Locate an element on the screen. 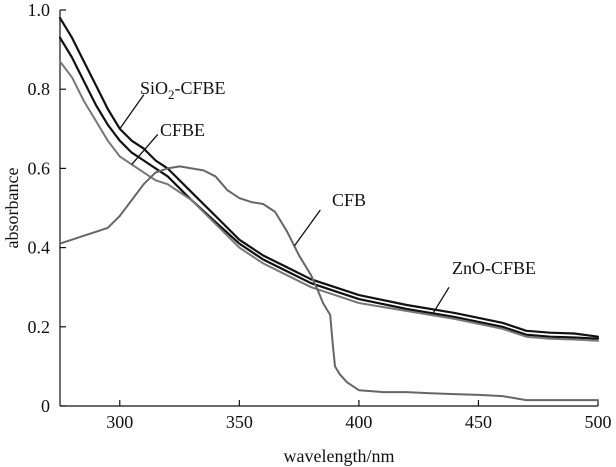  y-tick-label: 1.0 is located at coordinates (39, 10).